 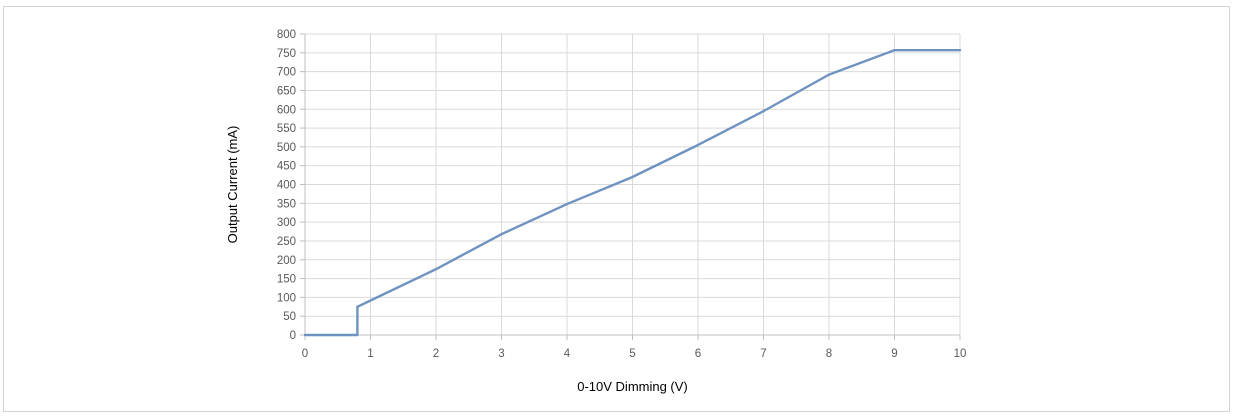 I want to click on x-tick-label: 2, so click(x=436, y=354).